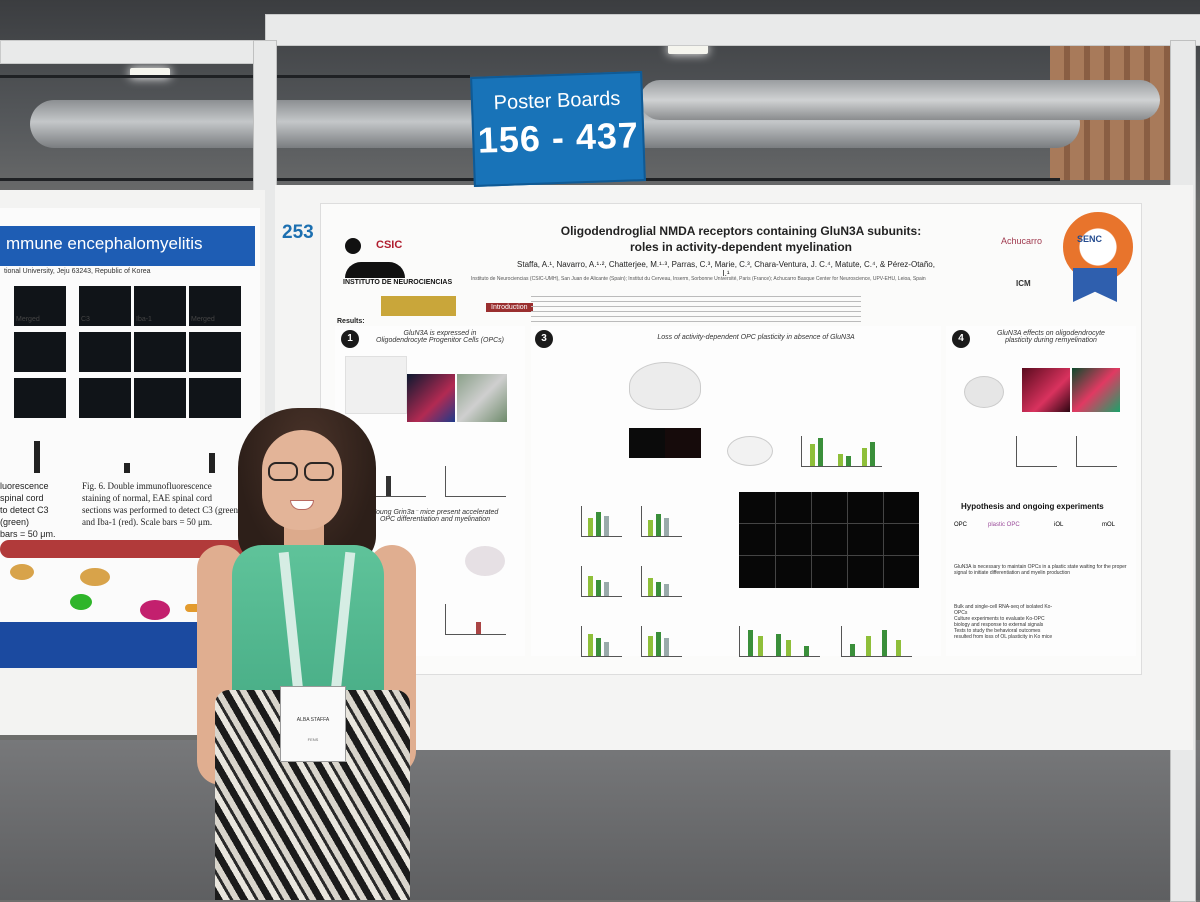 The image size is (1200, 902). I want to click on name-badge: ALBA STAFFA FENS, so click(313, 724).